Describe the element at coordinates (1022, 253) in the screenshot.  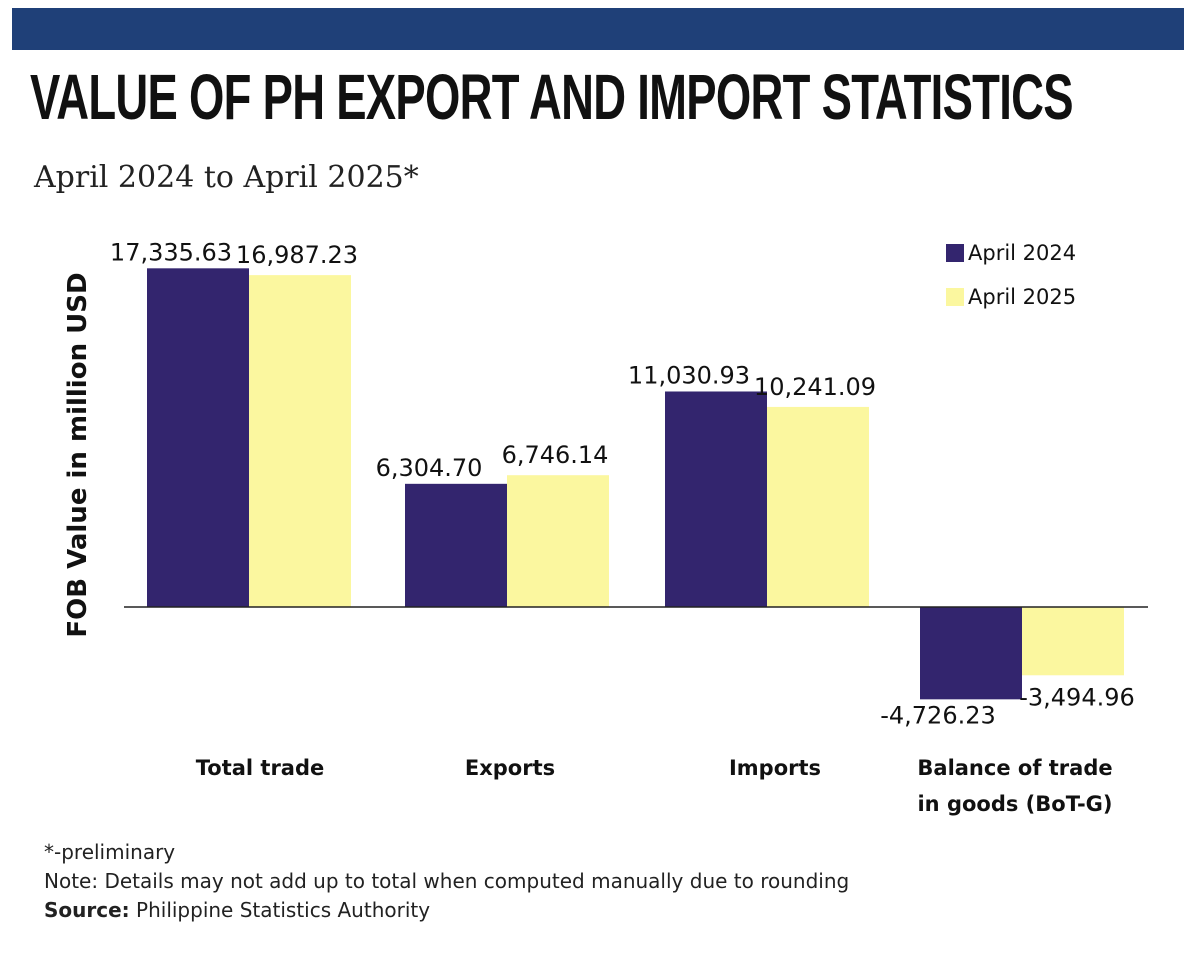
I see `legend-label: April 2024` at that location.